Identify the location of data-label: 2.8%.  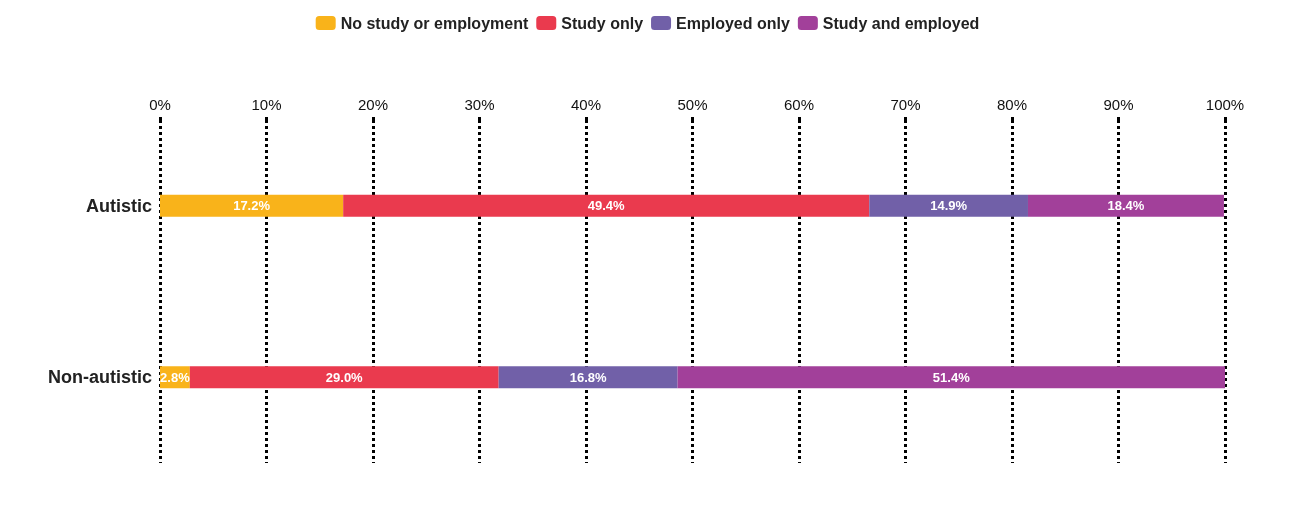
(175, 377).